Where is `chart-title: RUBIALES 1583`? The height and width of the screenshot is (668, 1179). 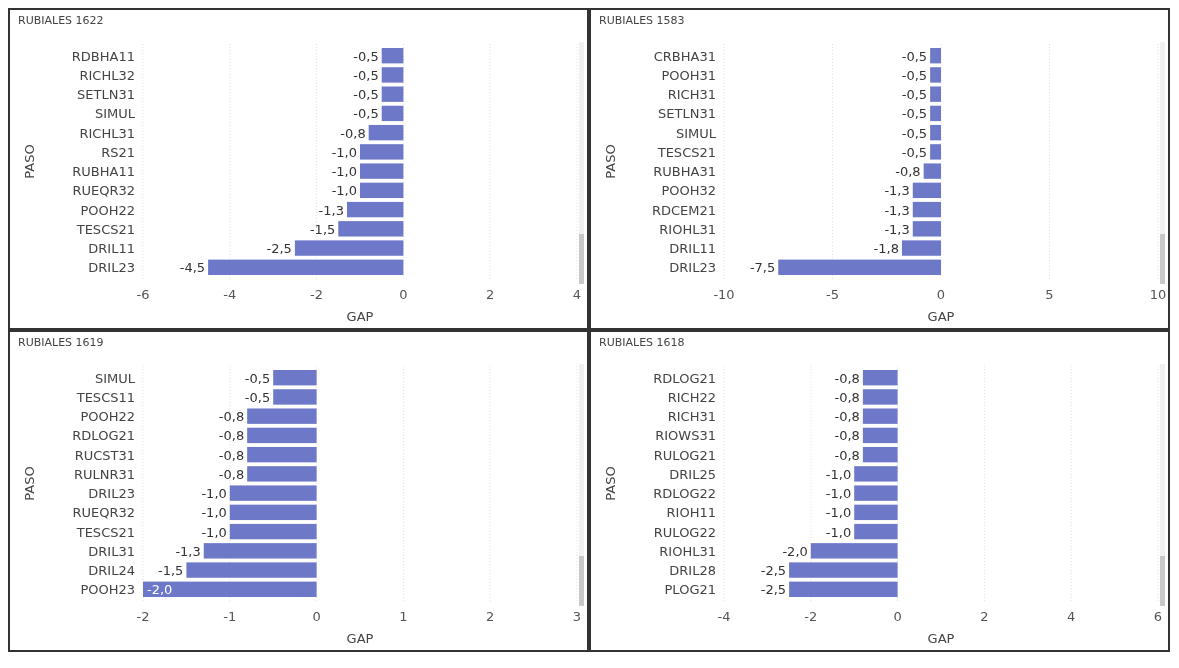
chart-title: RUBIALES 1583 is located at coordinates (642, 20).